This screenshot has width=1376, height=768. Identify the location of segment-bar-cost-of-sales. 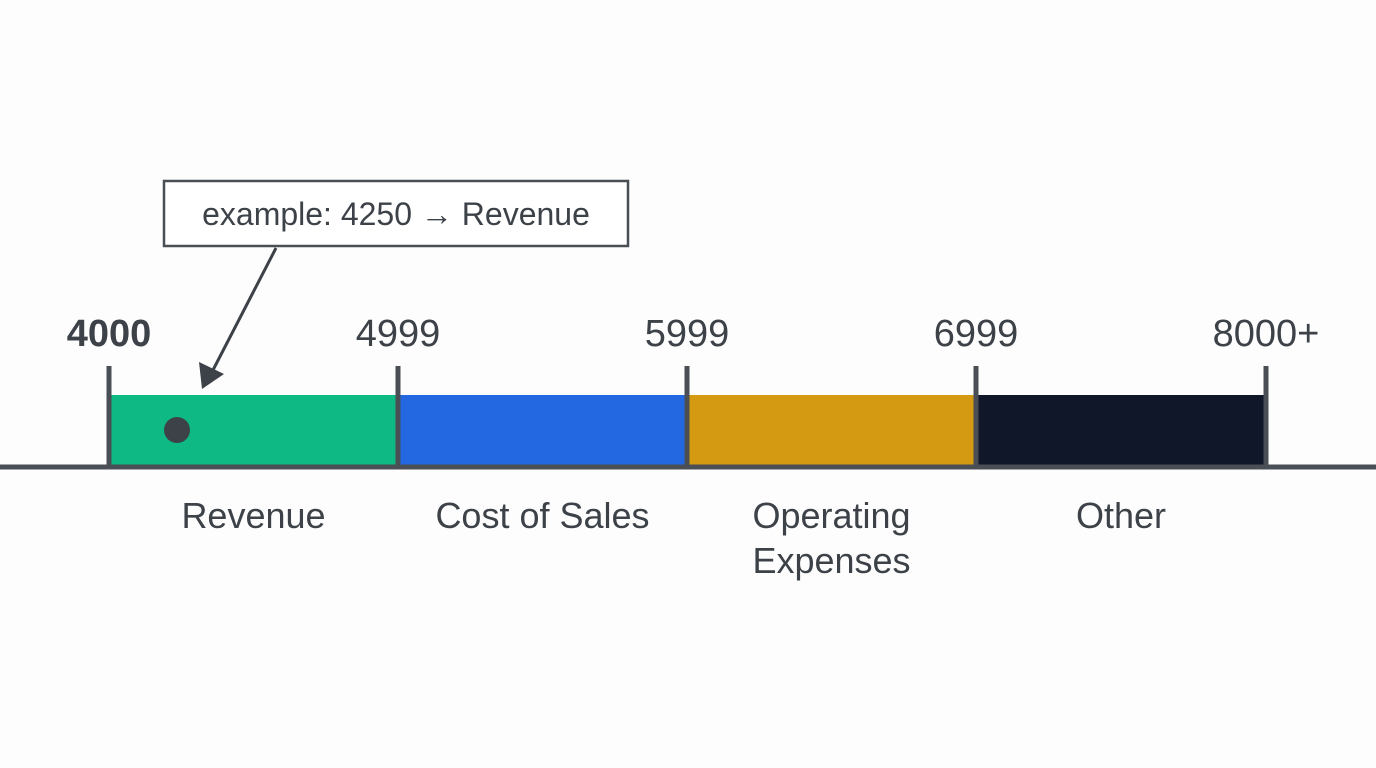
(542, 430).